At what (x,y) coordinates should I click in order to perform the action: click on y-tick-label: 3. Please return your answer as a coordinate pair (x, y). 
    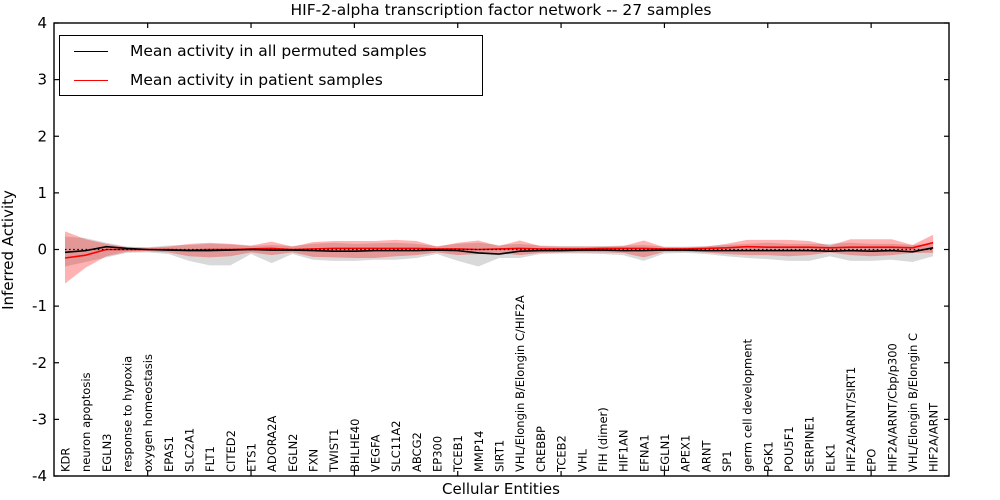
    Looking at the image, I should click on (42, 80).